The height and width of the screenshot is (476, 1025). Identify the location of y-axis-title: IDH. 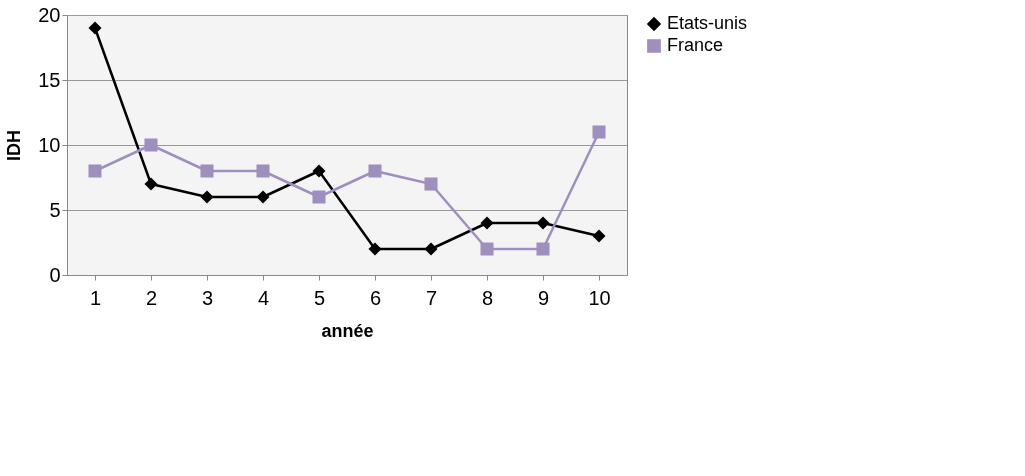
(14, 145).